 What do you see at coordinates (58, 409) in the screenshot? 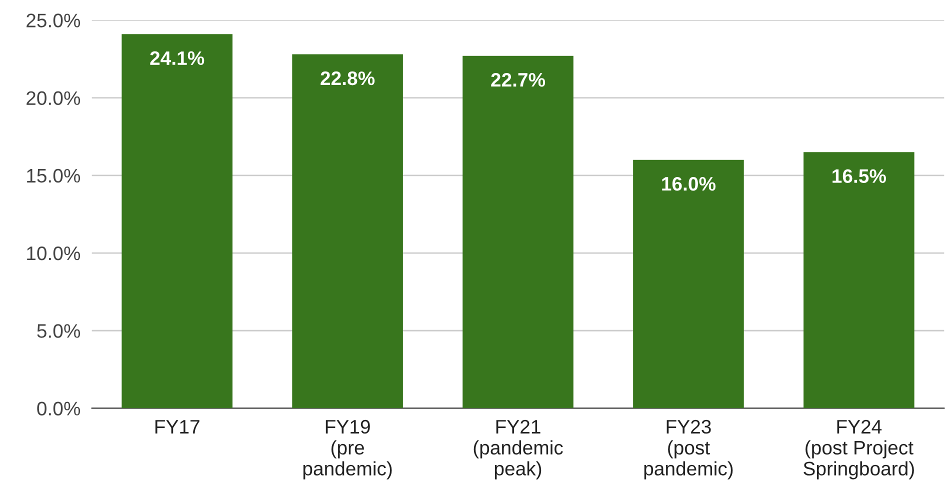
I see `y-tick-label: 0.0%` at bounding box center [58, 409].